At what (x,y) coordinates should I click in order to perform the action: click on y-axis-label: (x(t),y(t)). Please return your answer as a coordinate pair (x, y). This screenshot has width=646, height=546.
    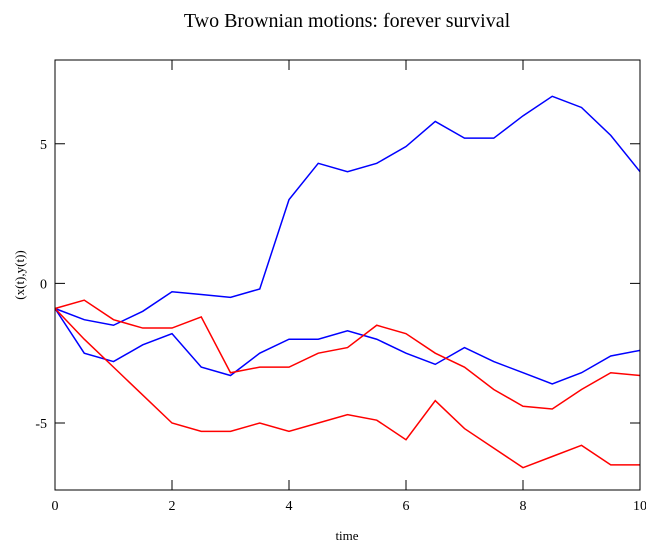
    Looking at the image, I should click on (19, 274).